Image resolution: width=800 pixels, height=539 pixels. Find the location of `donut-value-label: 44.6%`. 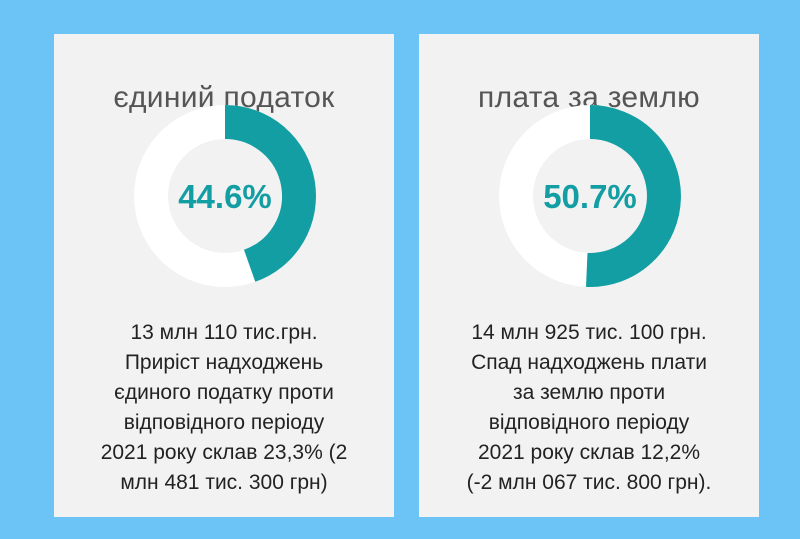

donut-value-label: 44.6% is located at coordinates (225, 196).